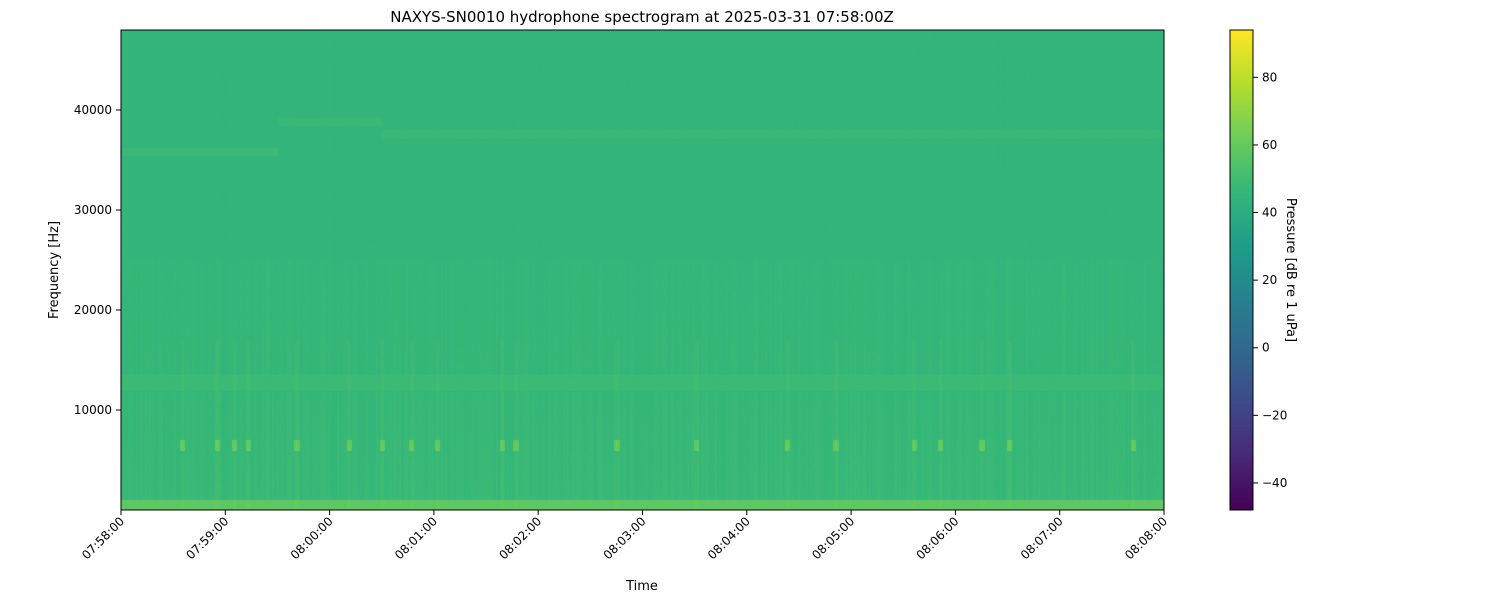 Image resolution: width=1500 pixels, height=600 pixels. I want to click on colorbar-tick-label: 80, so click(1269, 77).